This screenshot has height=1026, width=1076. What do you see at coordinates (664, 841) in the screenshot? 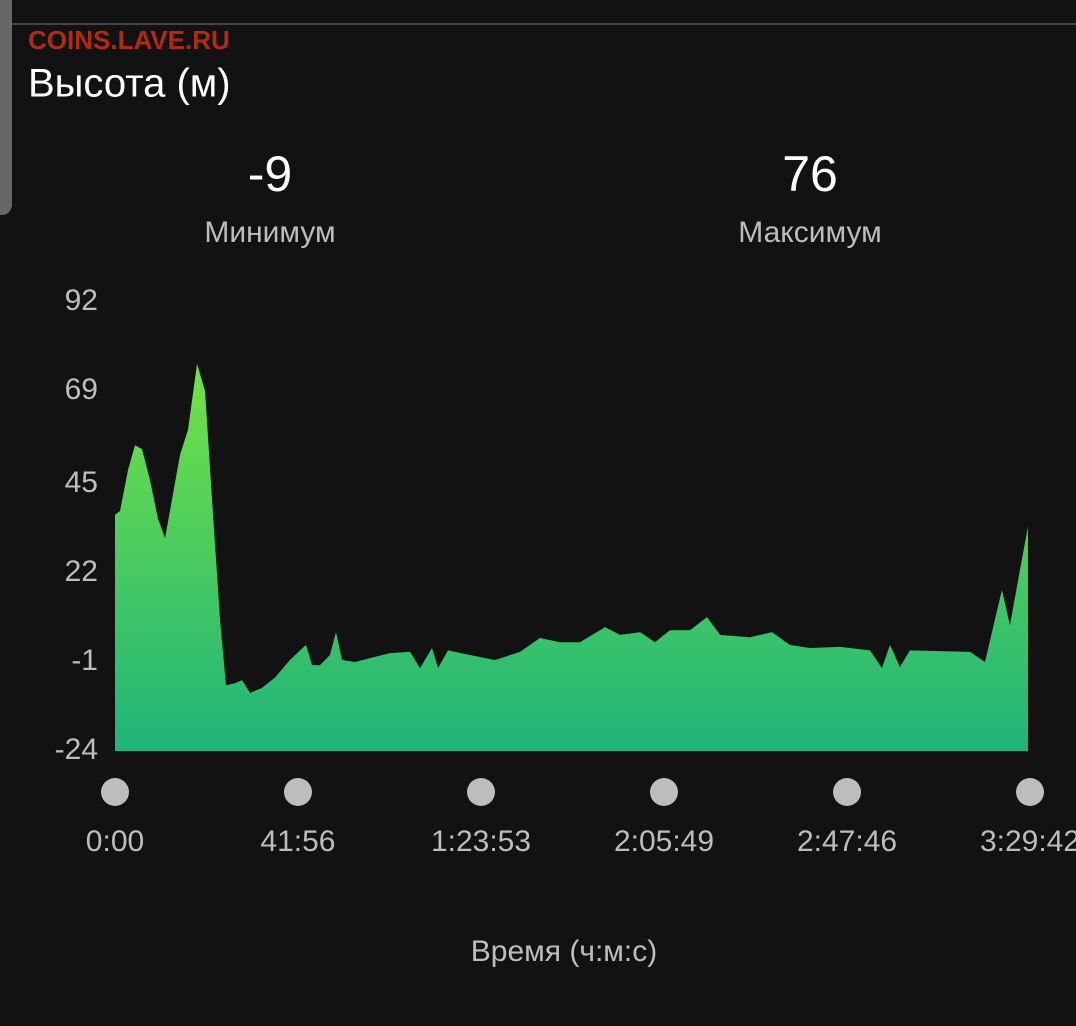
I see `x-tick-label: 2:05:49` at bounding box center [664, 841].